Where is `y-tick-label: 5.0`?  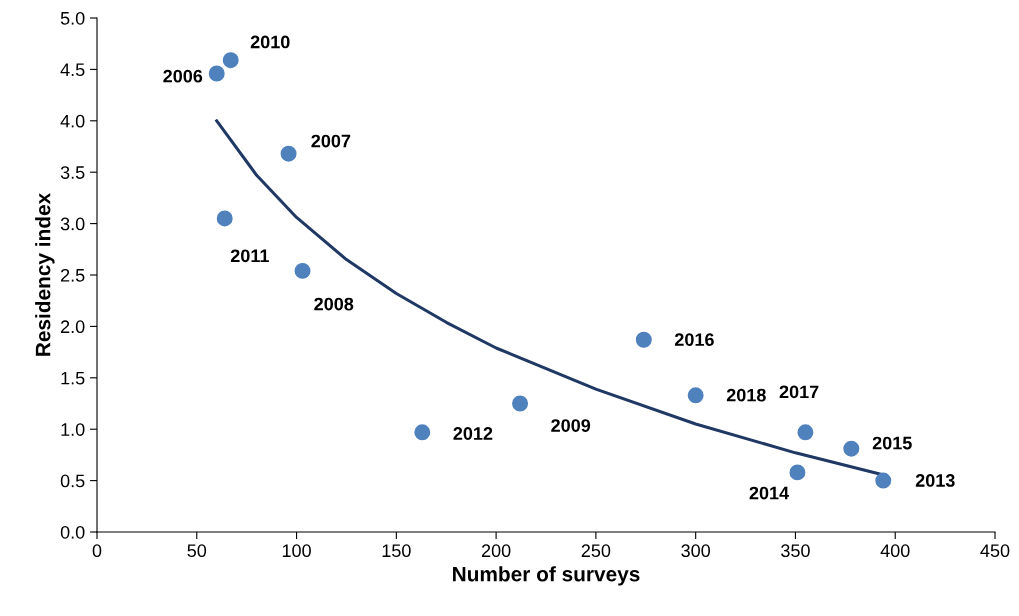 y-tick-label: 5.0 is located at coordinates (72, 18).